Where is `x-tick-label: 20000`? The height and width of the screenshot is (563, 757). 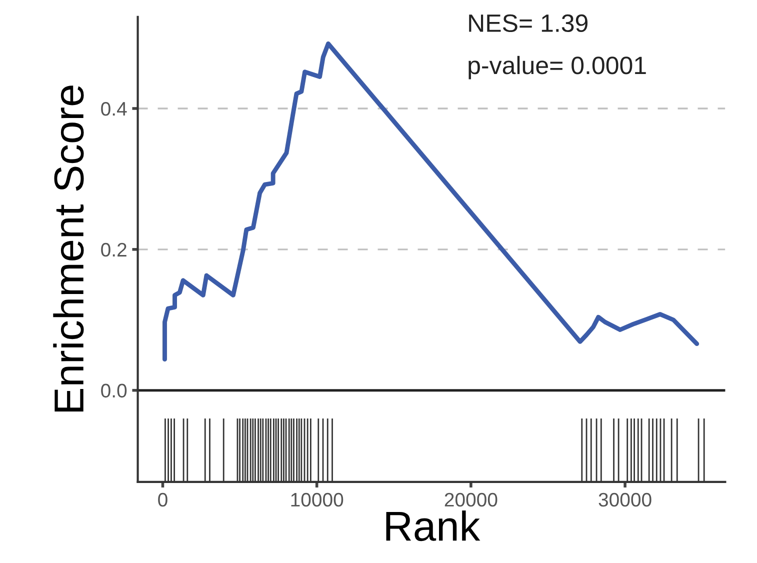 x-tick-label: 20000 is located at coordinates (471, 499).